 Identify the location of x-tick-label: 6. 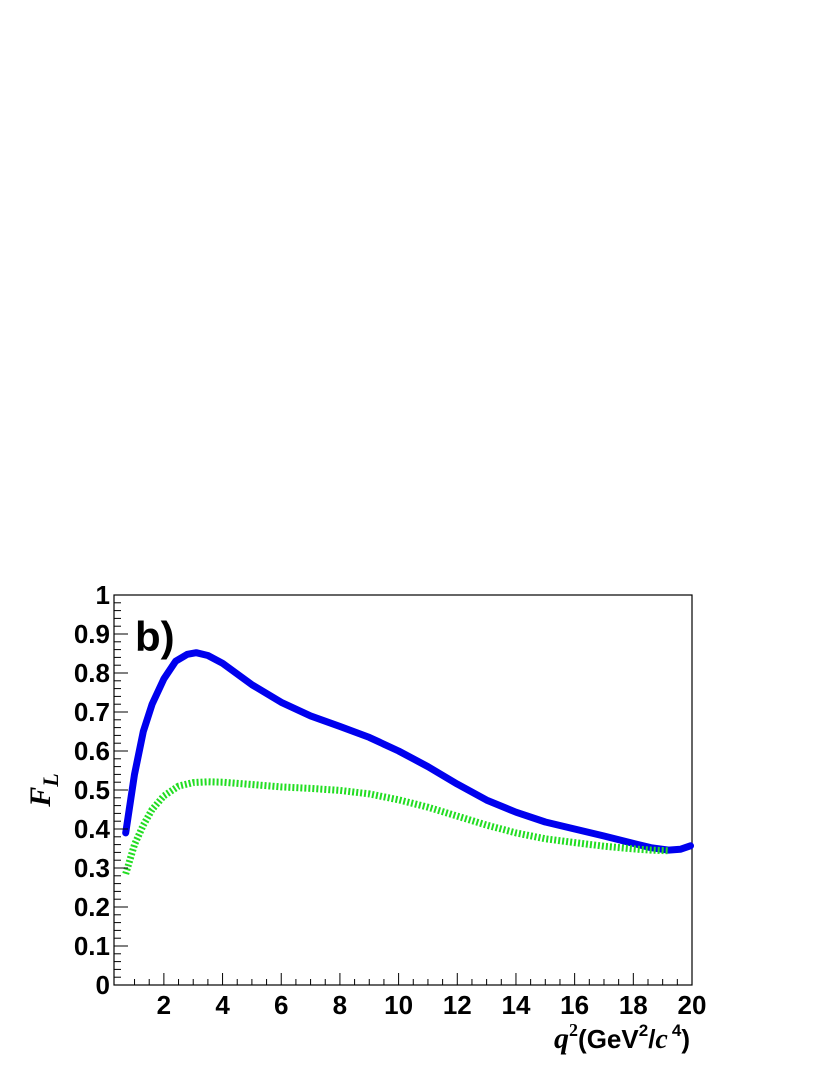
(281, 1005).